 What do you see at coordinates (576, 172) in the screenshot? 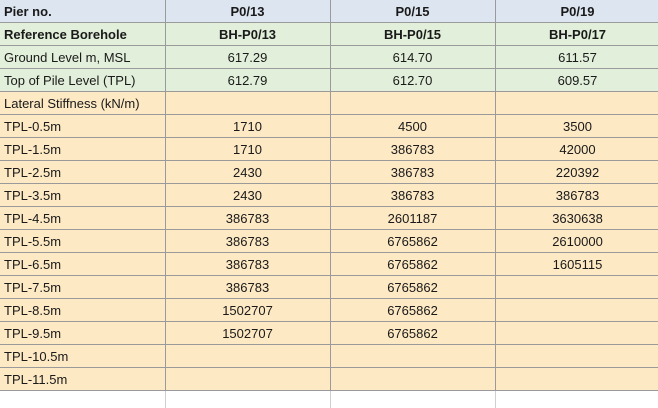
I see `stiffness-value-cell: 220392` at bounding box center [576, 172].